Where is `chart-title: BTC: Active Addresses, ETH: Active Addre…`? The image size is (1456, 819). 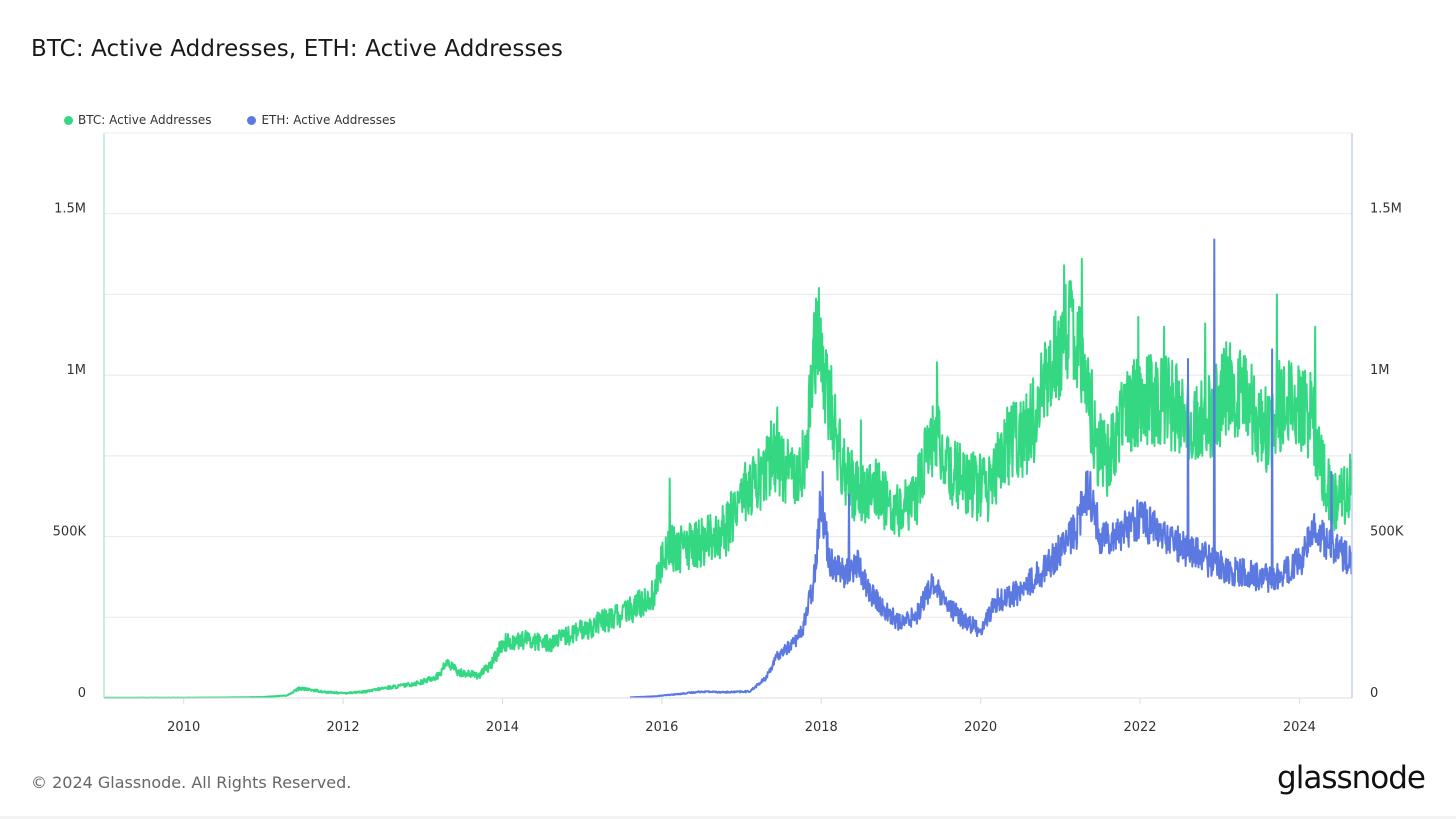
chart-title: BTC: Active Addresses, ETH: Active Addre… is located at coordinates (297, 49).